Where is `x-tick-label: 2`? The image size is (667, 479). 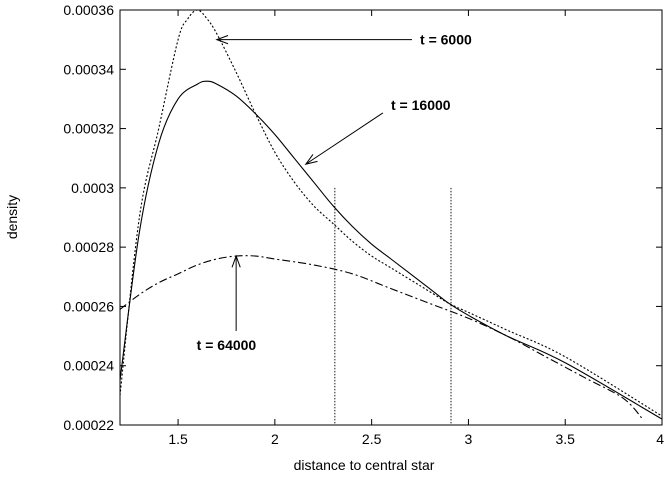
x-tick-label: 2 is located at coordinates (275, 439).